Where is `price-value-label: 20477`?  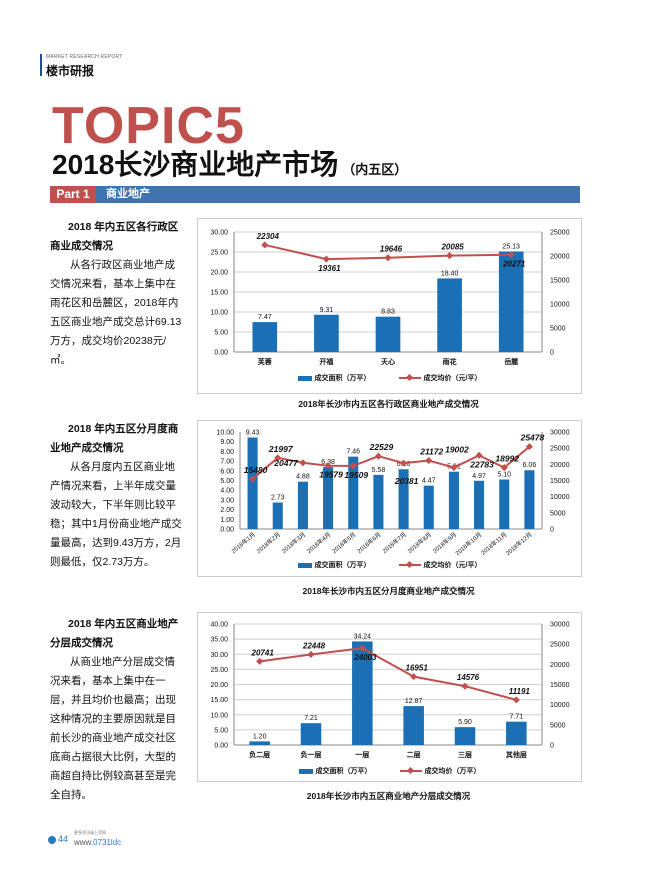 price-value-label: 20477 is located at coordinates (286, 463).